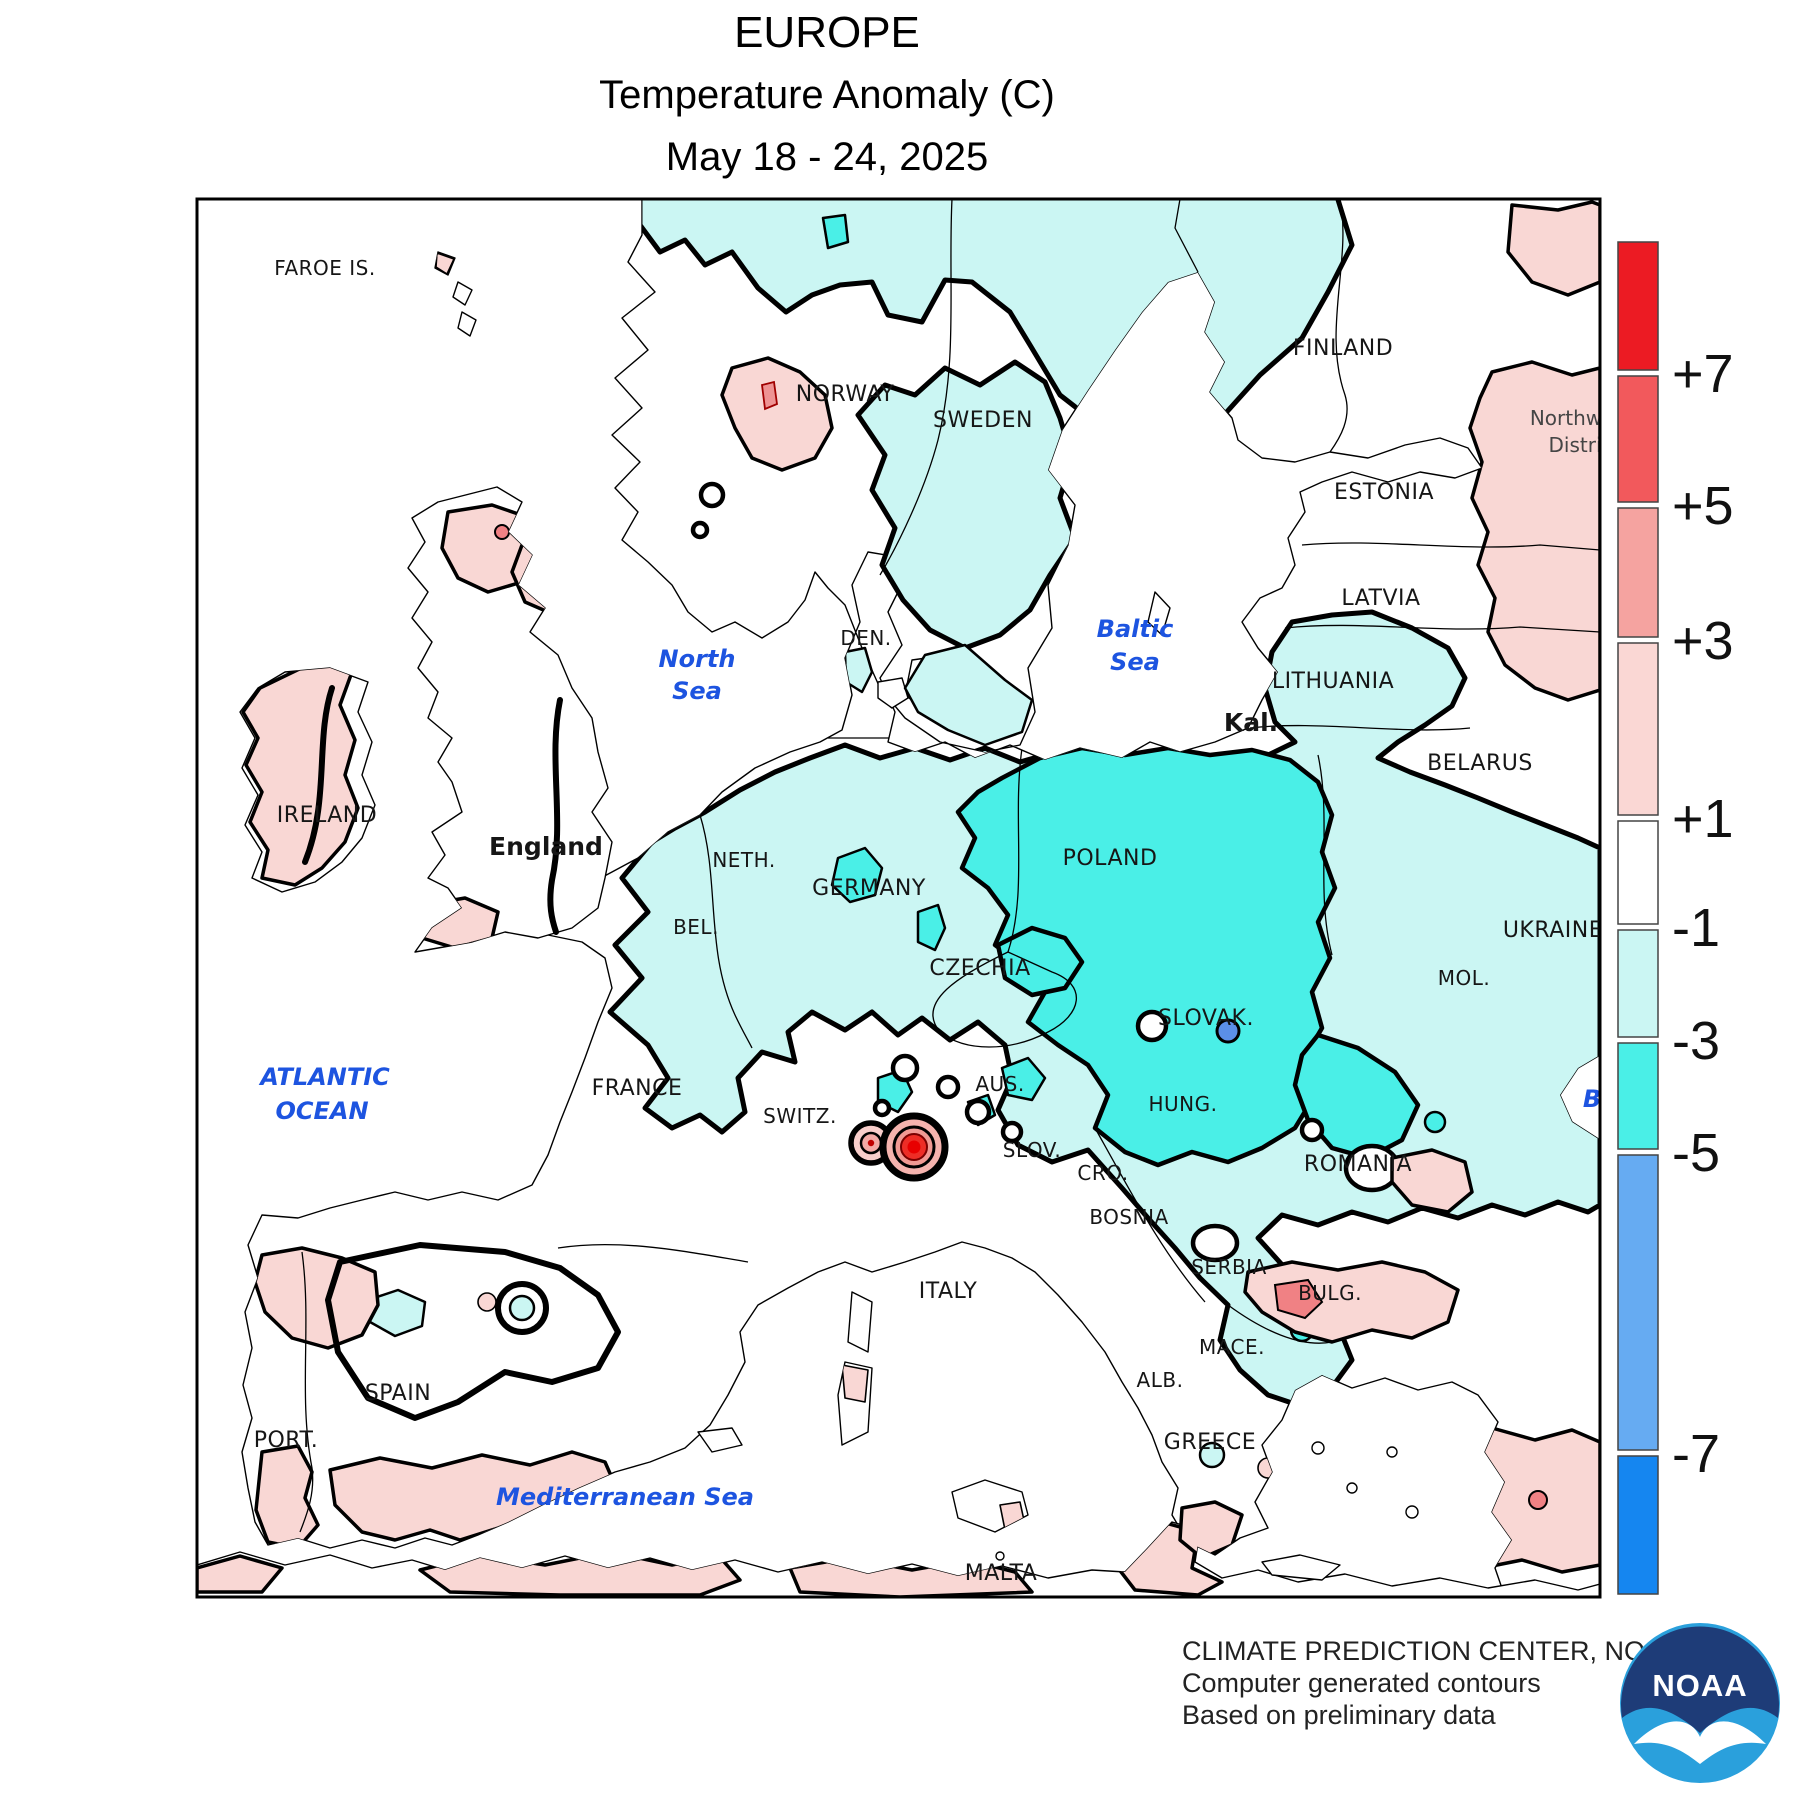 This screenshot has width=1800, height=1800. What do you see at coordinates (300, 772) in the screenshot?
I see `anomaly-warm1-ireland` at bounding box center [300, 772].